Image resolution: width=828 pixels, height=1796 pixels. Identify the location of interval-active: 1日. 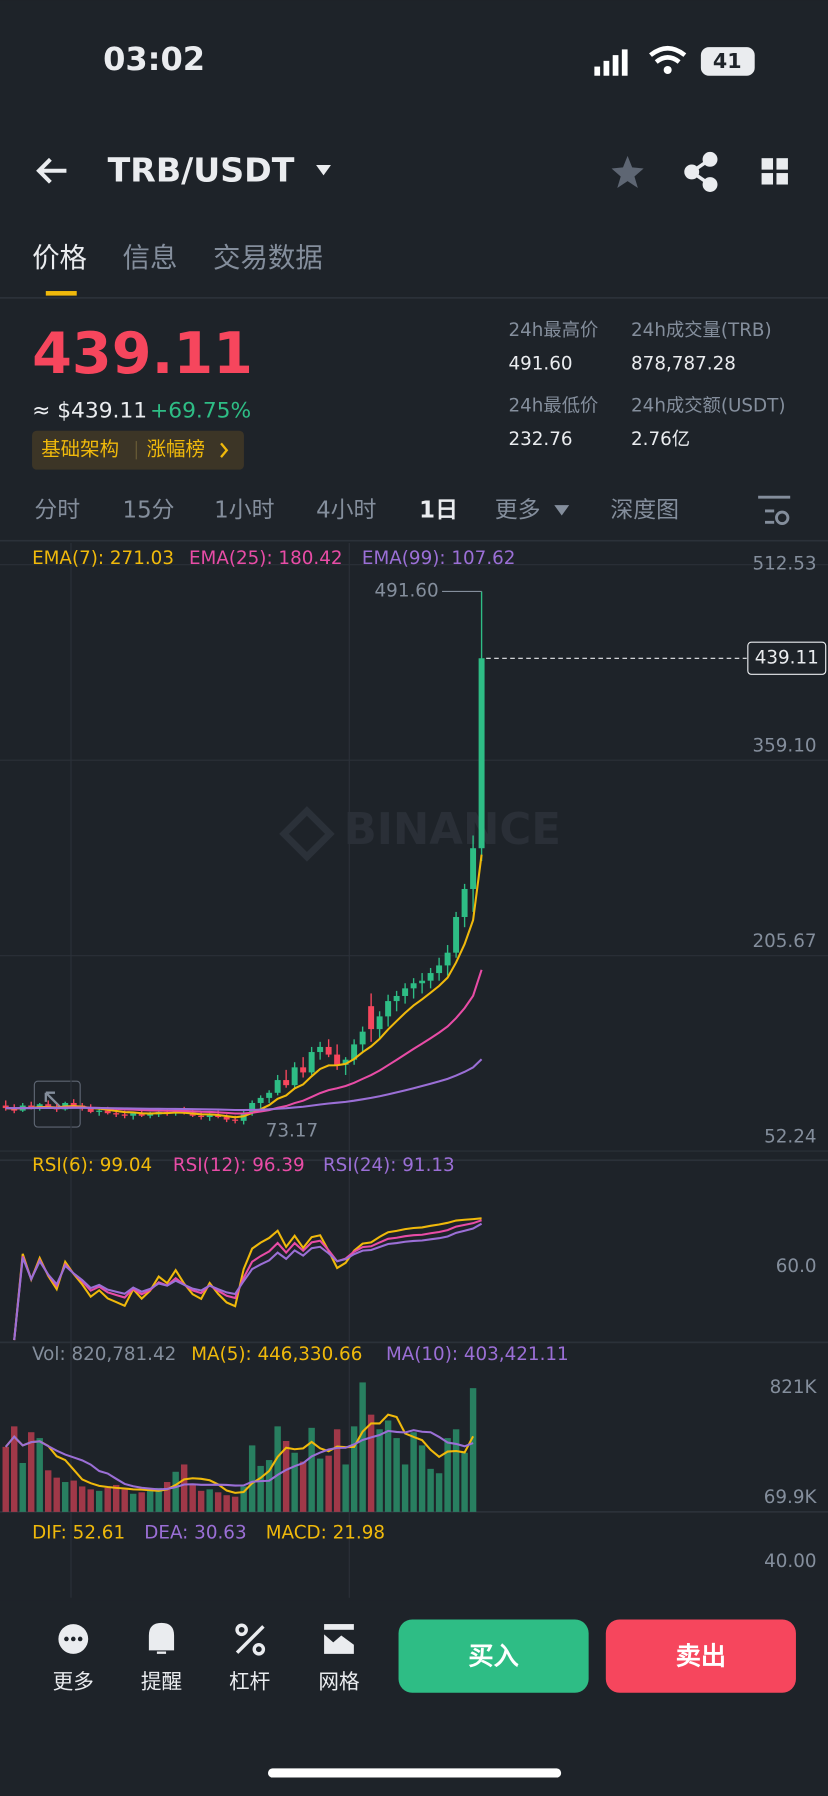
(438, 510).